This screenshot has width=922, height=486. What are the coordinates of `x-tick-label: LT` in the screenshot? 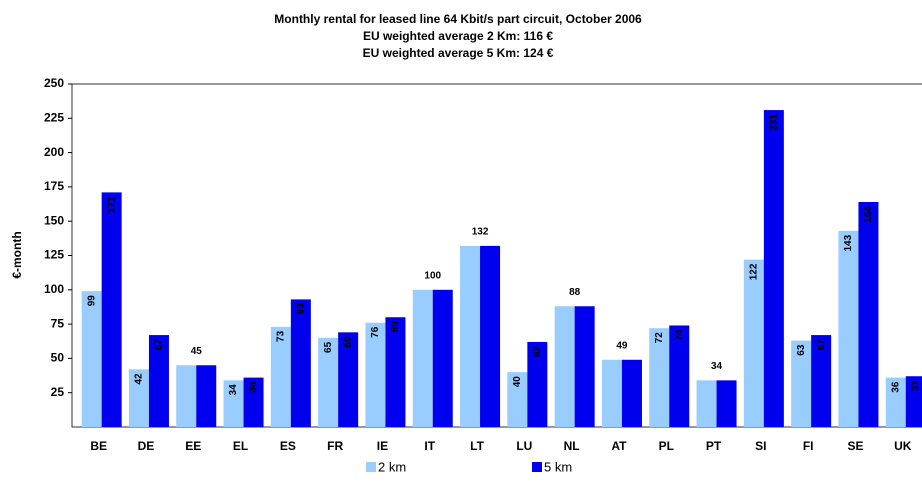 It's located at (477, 446).